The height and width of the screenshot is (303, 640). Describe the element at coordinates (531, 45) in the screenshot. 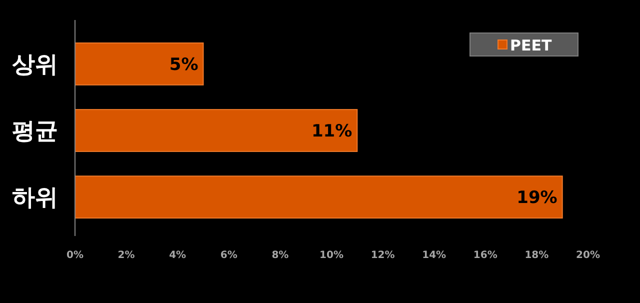

I see `legend-label: PEET` at that location.